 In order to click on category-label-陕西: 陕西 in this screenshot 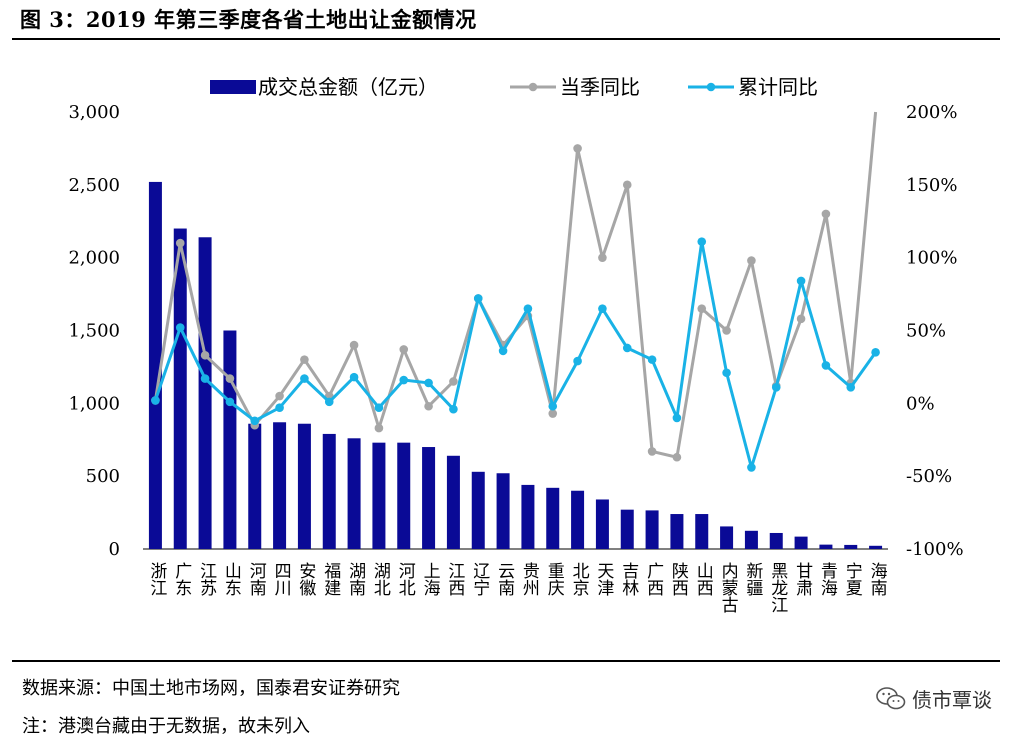, I will do `click(678, 579)`.